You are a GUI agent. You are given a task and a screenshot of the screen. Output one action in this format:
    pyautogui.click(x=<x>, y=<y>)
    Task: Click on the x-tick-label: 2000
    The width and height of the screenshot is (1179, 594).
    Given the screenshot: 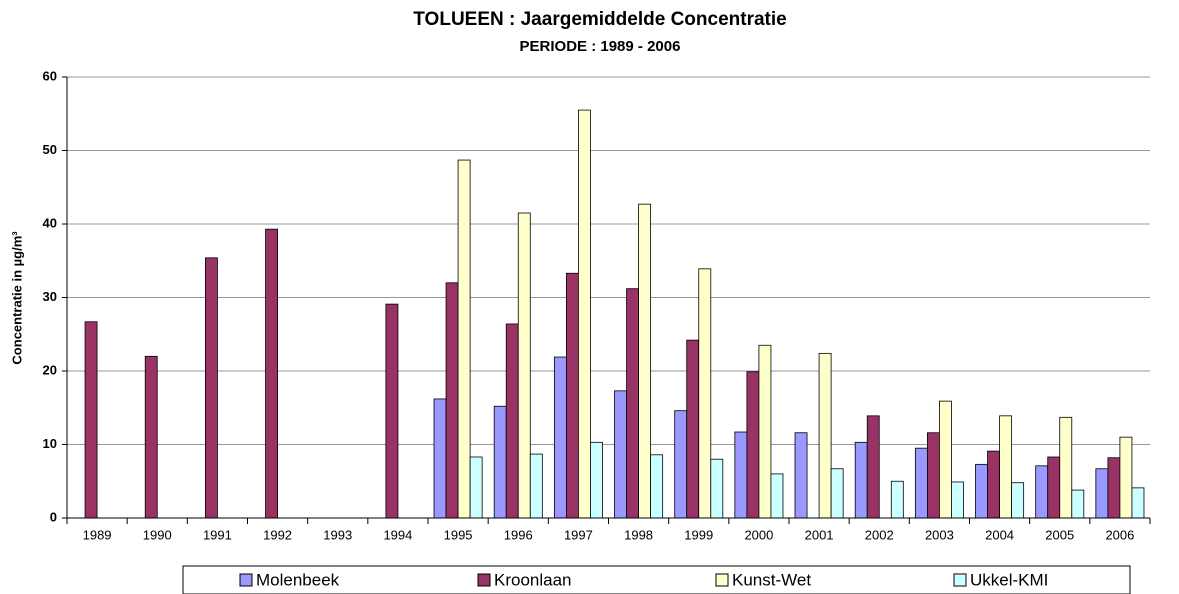 What is the action you would take?
    pyautogui.click(x=758, y=534)
    